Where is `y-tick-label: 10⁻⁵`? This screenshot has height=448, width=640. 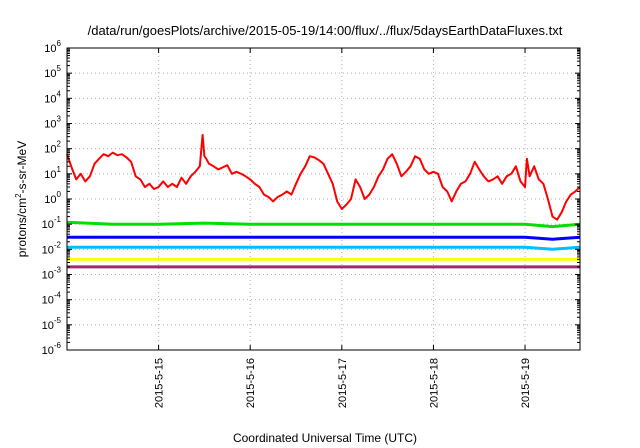 y-tick-label: 10⁻⁵ is located at coordinates (52, 324).